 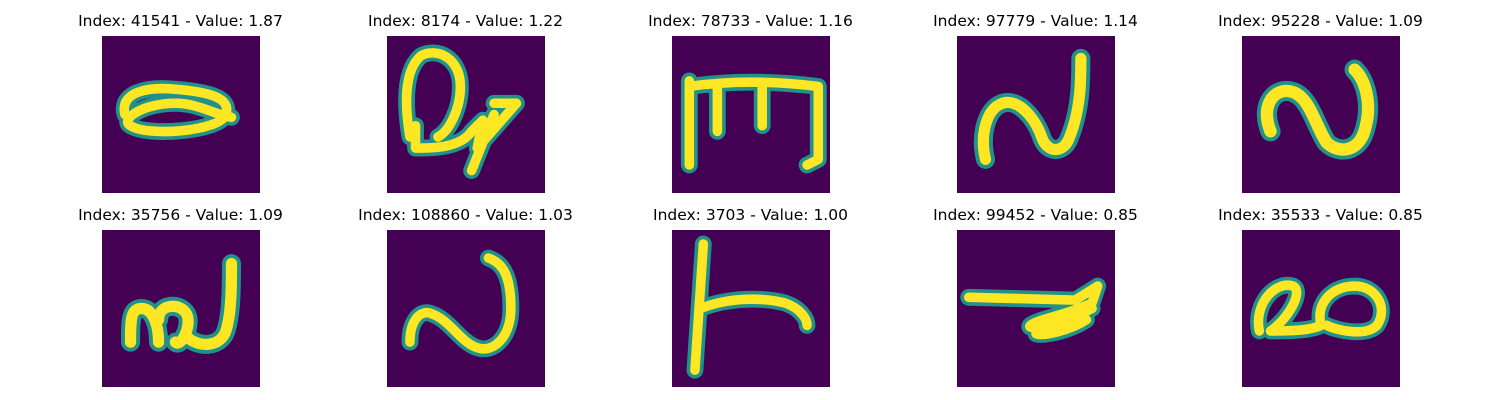 What do you see at coordinates (1035, 21) in the screenshot?
I see `panel-title: Index: 97779 - Value: 1.14` at bounding box center [1035, 21].